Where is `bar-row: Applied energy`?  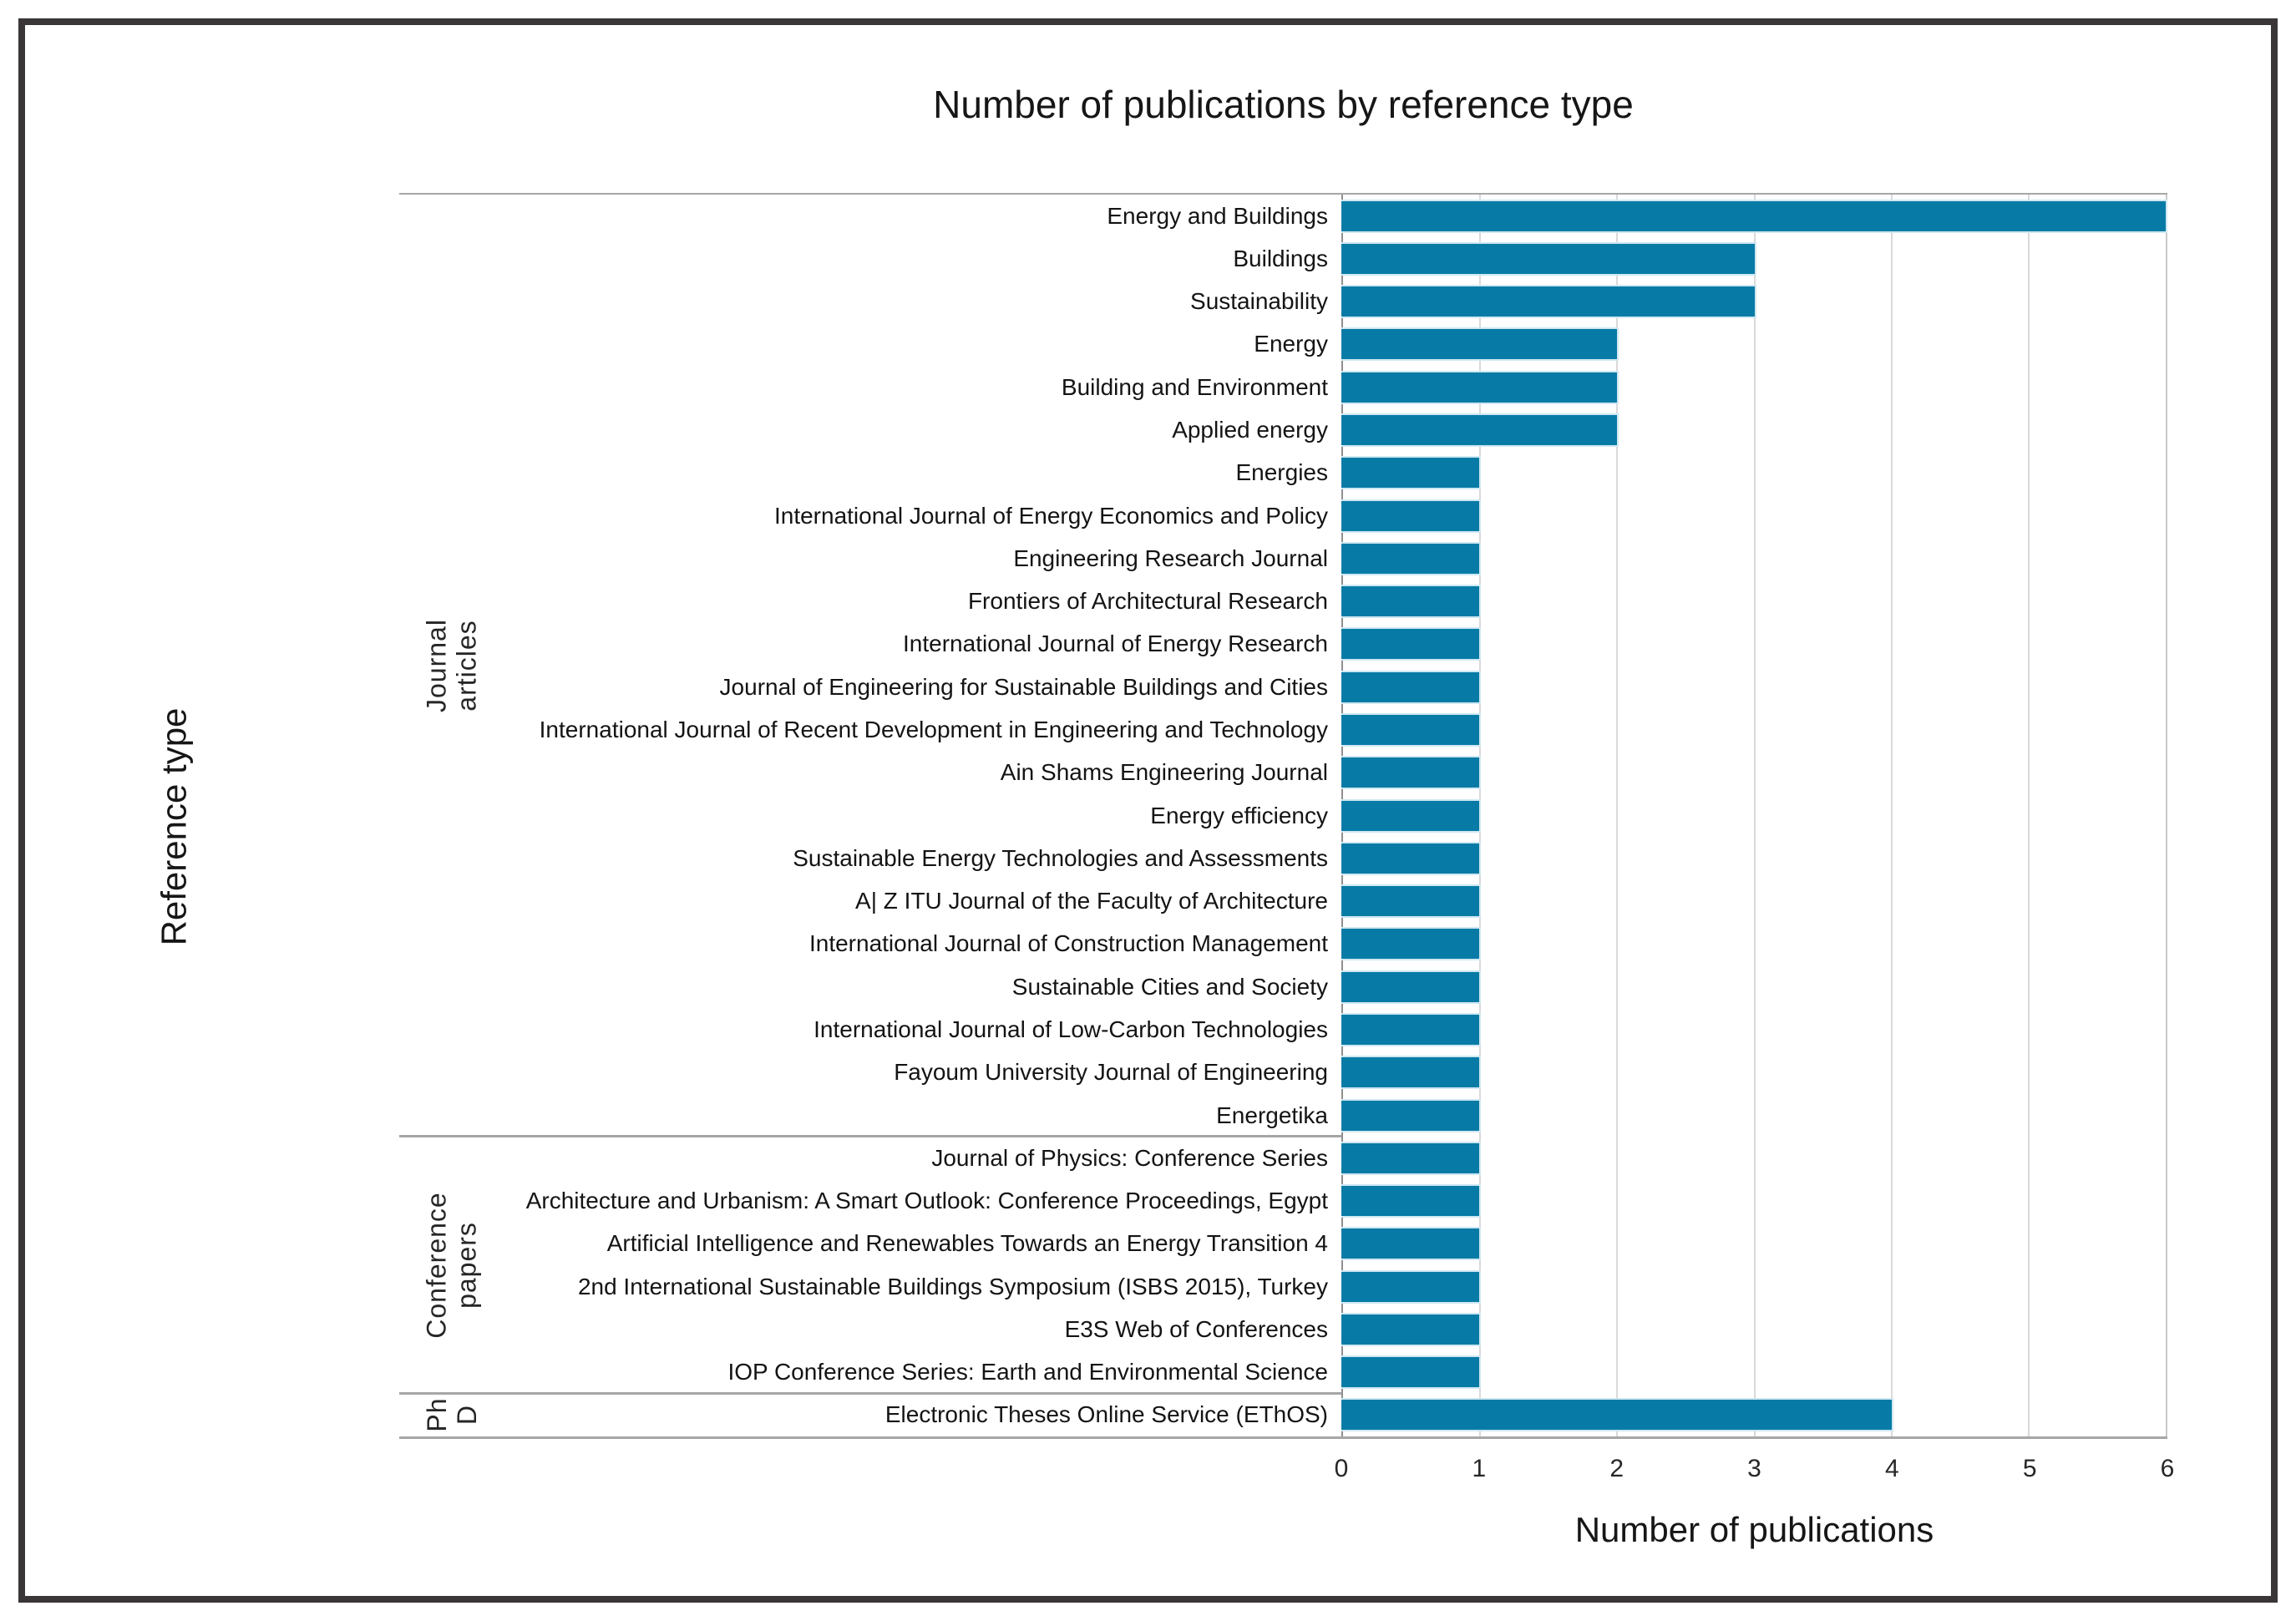 bar-row: Applied energy is located at coordinates (1283, 429).